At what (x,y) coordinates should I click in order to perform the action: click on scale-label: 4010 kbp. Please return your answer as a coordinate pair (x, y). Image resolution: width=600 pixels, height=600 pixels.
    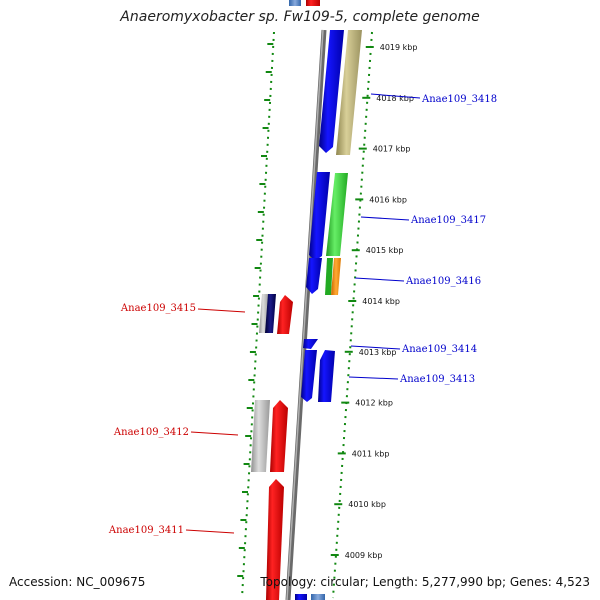
    Looking at the image, I should click on (367, 504).